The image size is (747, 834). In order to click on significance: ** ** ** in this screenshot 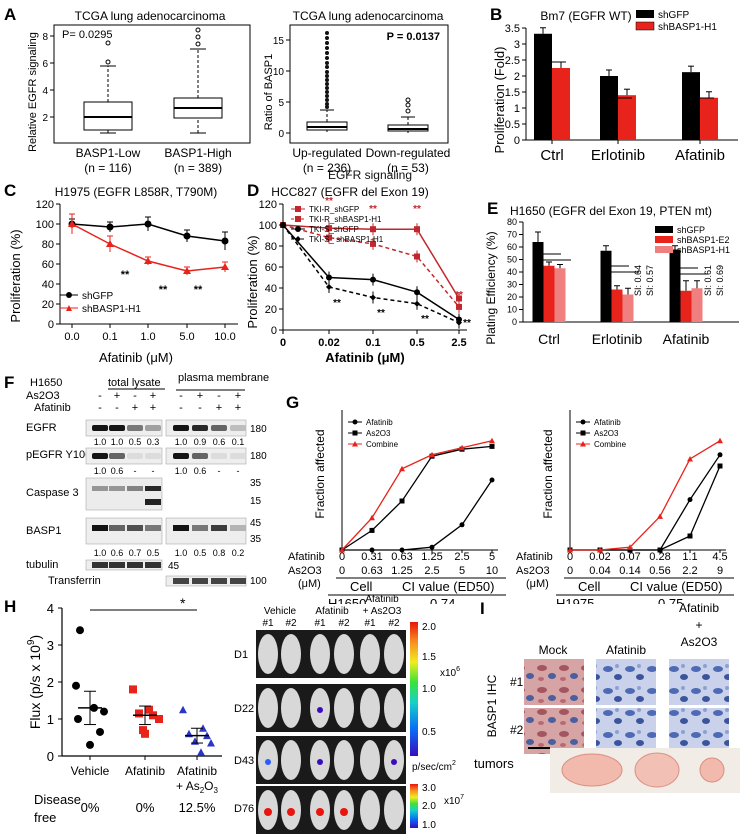, I will do `click(162, 282)`.